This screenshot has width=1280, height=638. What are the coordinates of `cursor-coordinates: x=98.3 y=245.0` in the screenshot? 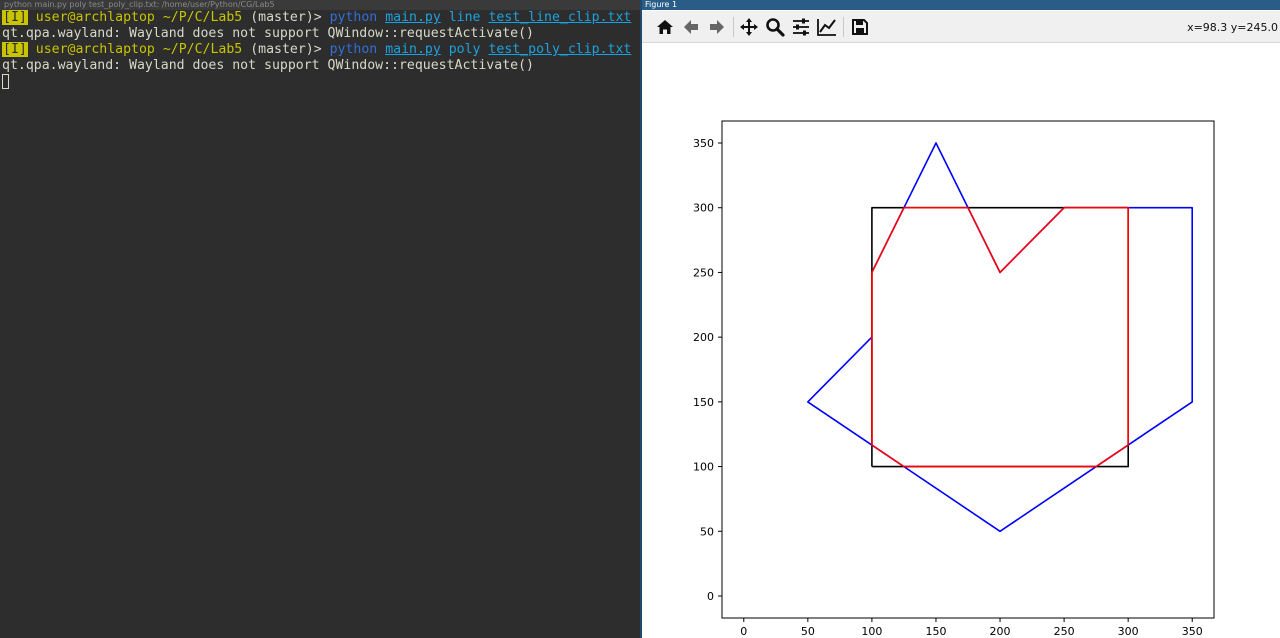 It's located at (1232, 27).